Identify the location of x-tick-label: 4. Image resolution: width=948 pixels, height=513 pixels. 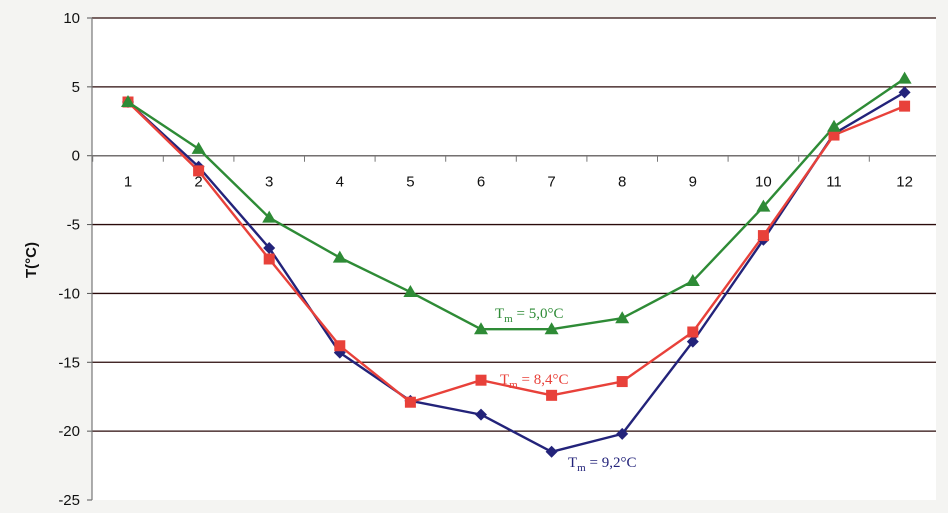
(340, 182).